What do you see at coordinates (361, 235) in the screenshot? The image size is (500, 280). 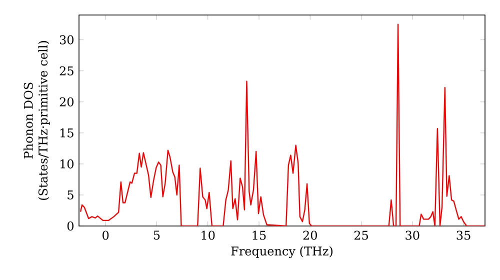 I see `x-tick-label: 25` at bounding box center [361, 235].